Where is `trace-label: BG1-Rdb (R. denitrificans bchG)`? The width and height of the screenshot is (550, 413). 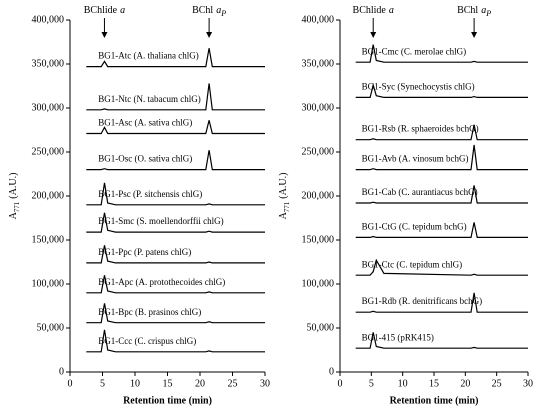
trace-label: BG1-Rdb (R. denitrificans bchG) is located at coordinates (422, 301).